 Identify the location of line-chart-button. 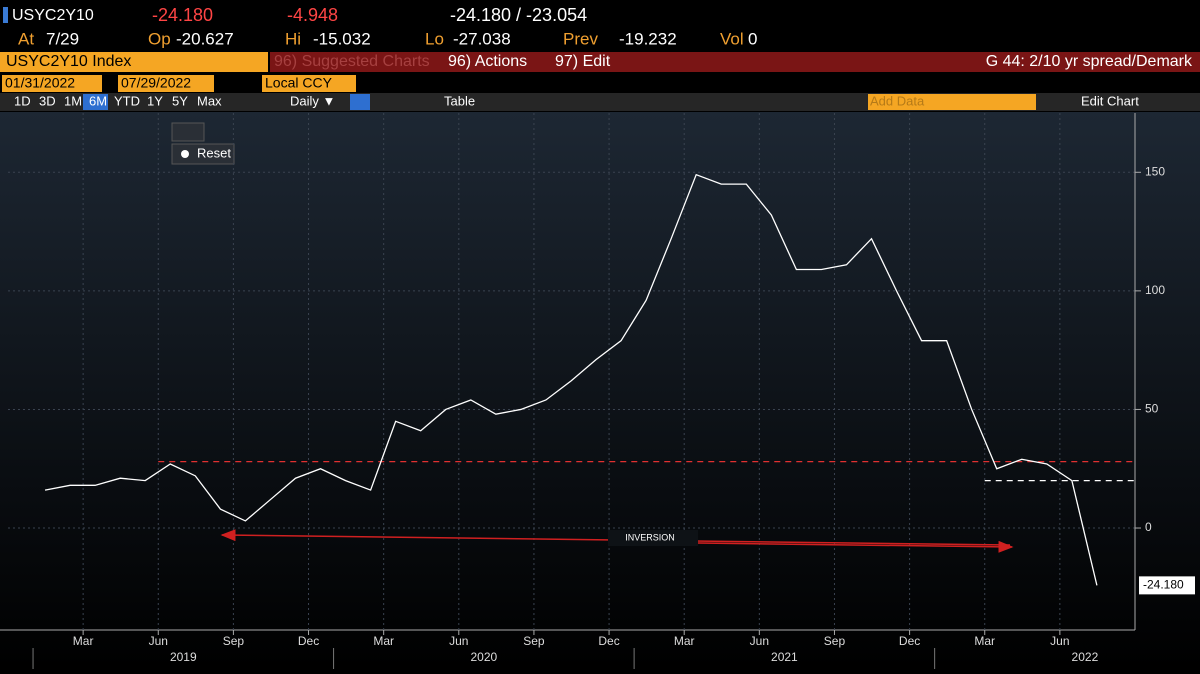
(360, 102).